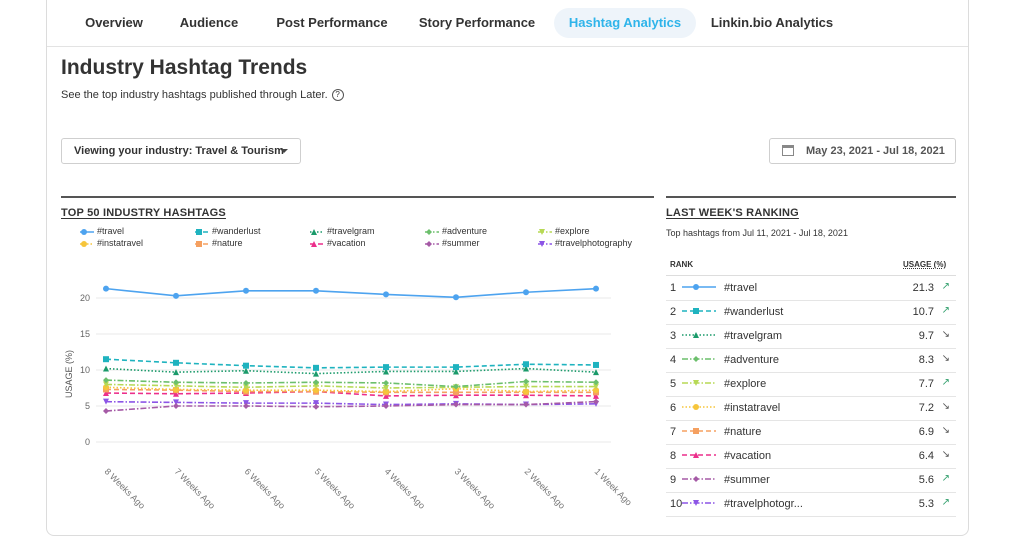 The image size is (1024, 538). I want to click on tab-linkinbio-analytics: Linkin.bio Analytics, so click(772, 22).